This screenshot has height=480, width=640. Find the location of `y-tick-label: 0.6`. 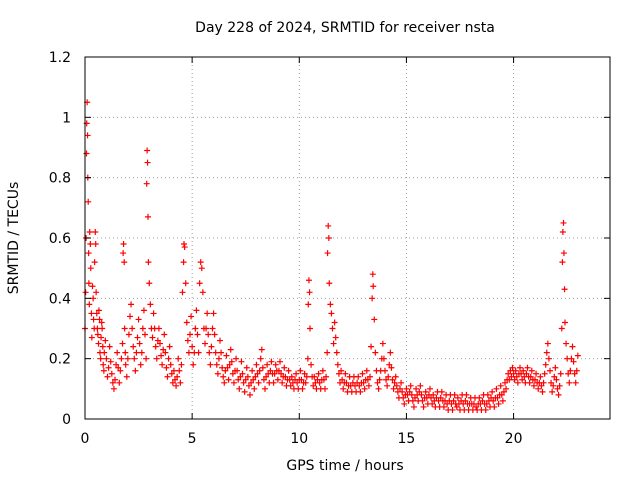

y-tick-label: 0.6 is located at coordinates (60, 239).